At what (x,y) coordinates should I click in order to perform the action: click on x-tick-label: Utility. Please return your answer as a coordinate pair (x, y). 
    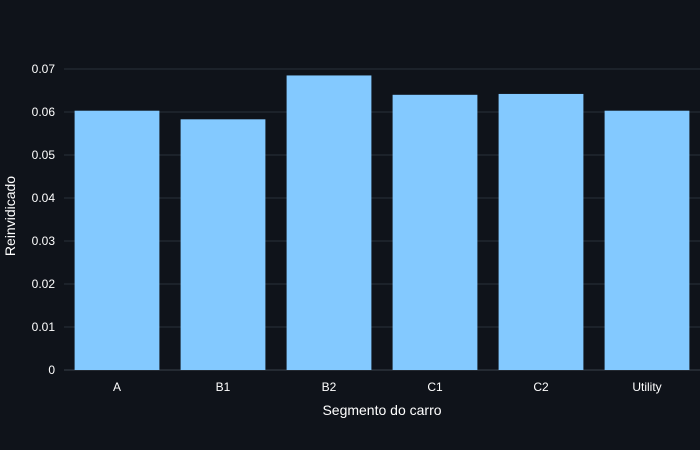
    Looking at the image, I should click on (646, 387).